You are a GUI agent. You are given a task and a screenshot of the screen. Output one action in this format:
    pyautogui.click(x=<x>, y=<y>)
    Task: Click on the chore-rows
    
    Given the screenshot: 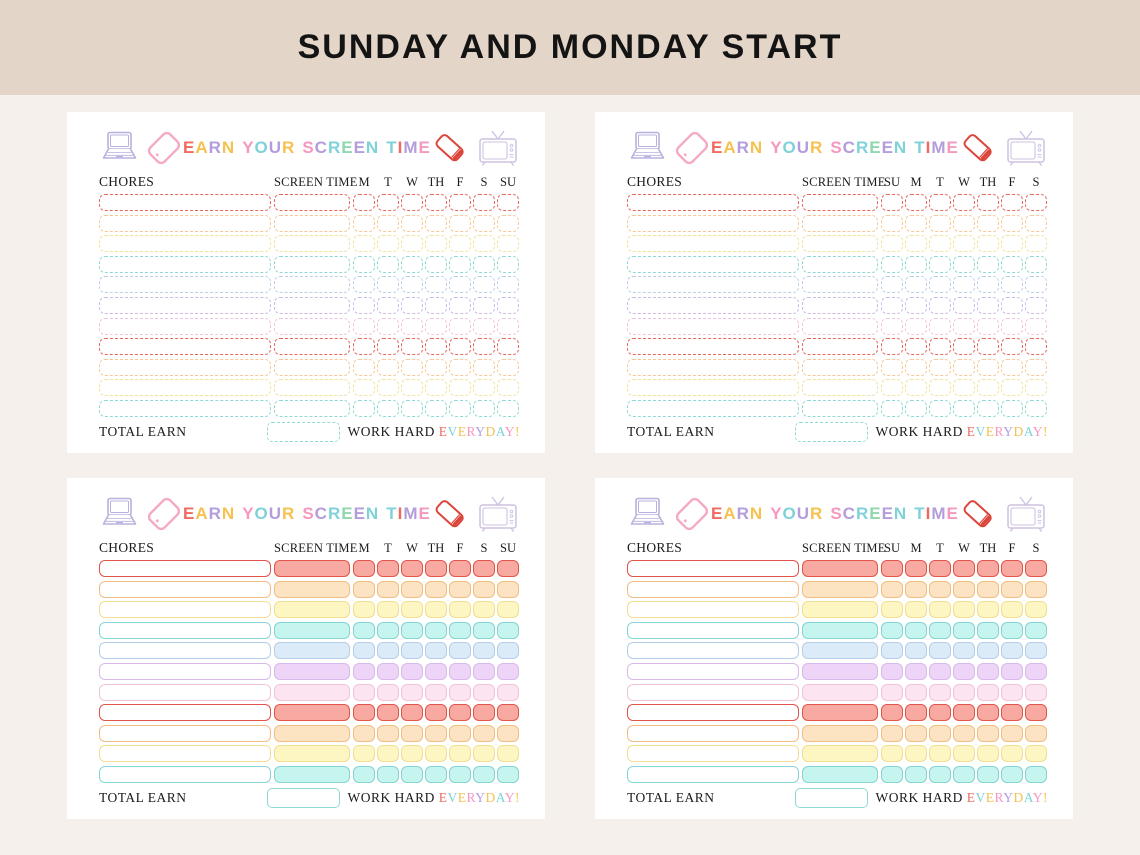 What is the action you would take?
    pyautogui.click(x=309, y=671)
    